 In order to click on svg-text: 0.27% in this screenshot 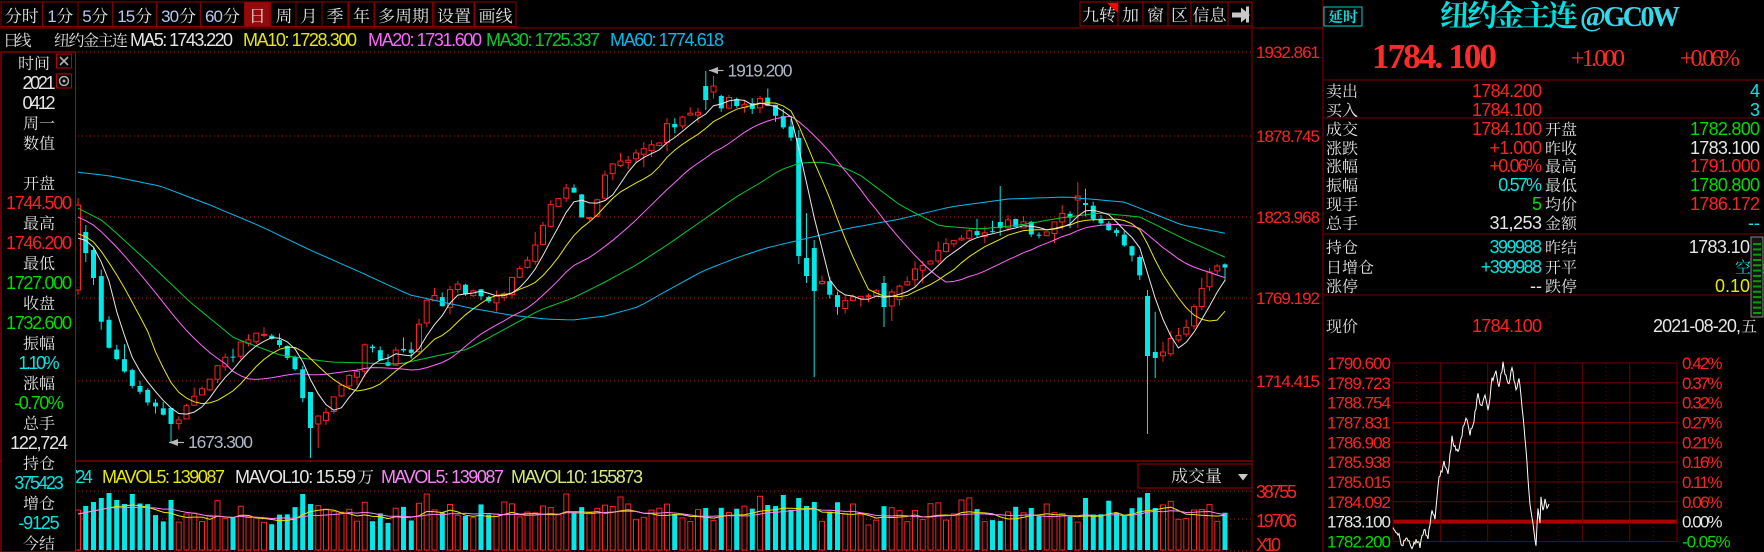, I will do `click(1702, 423)`.